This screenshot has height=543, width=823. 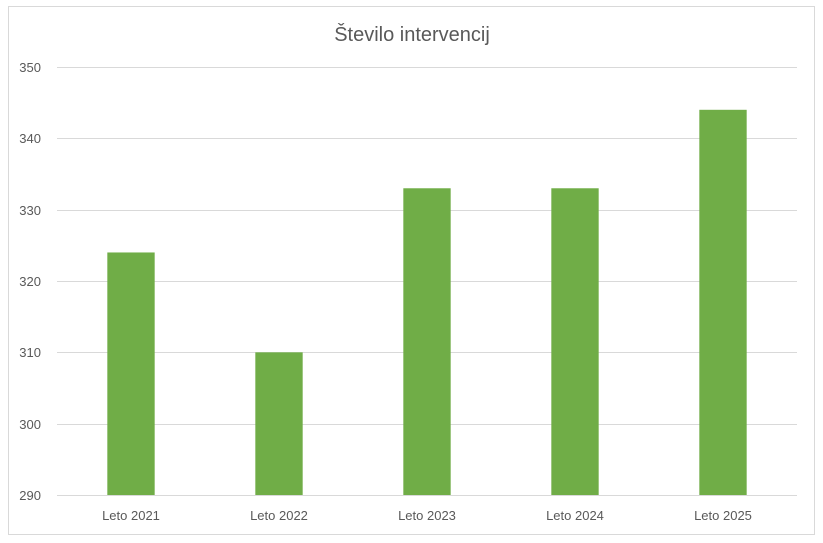 What do you see at coordinates (30, 67) in the screenshot?
I see `y-tick-label: 350` at bounding box center [30, 67].